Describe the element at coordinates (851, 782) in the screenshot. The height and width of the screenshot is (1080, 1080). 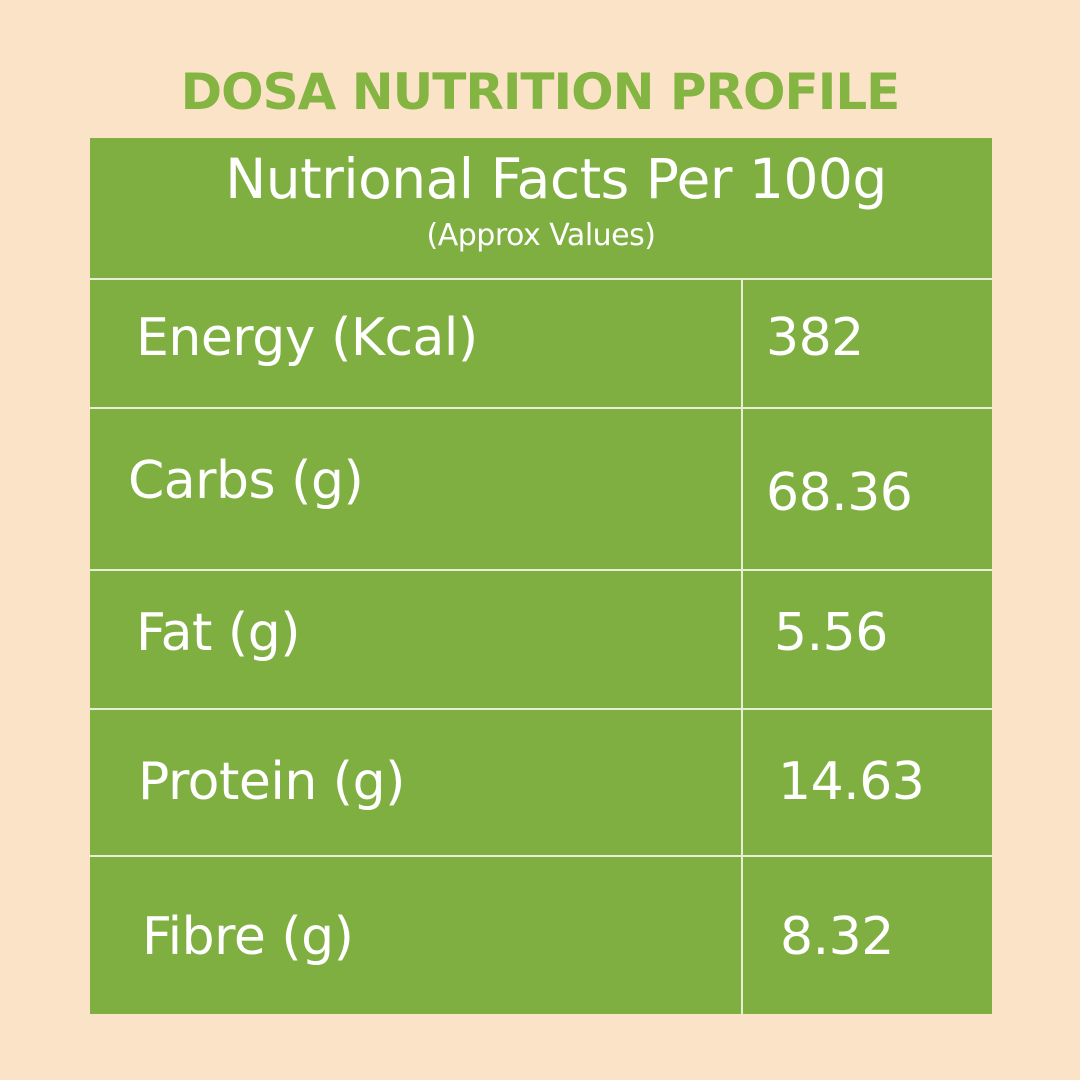
I see `row-value: 14.63` at that location.